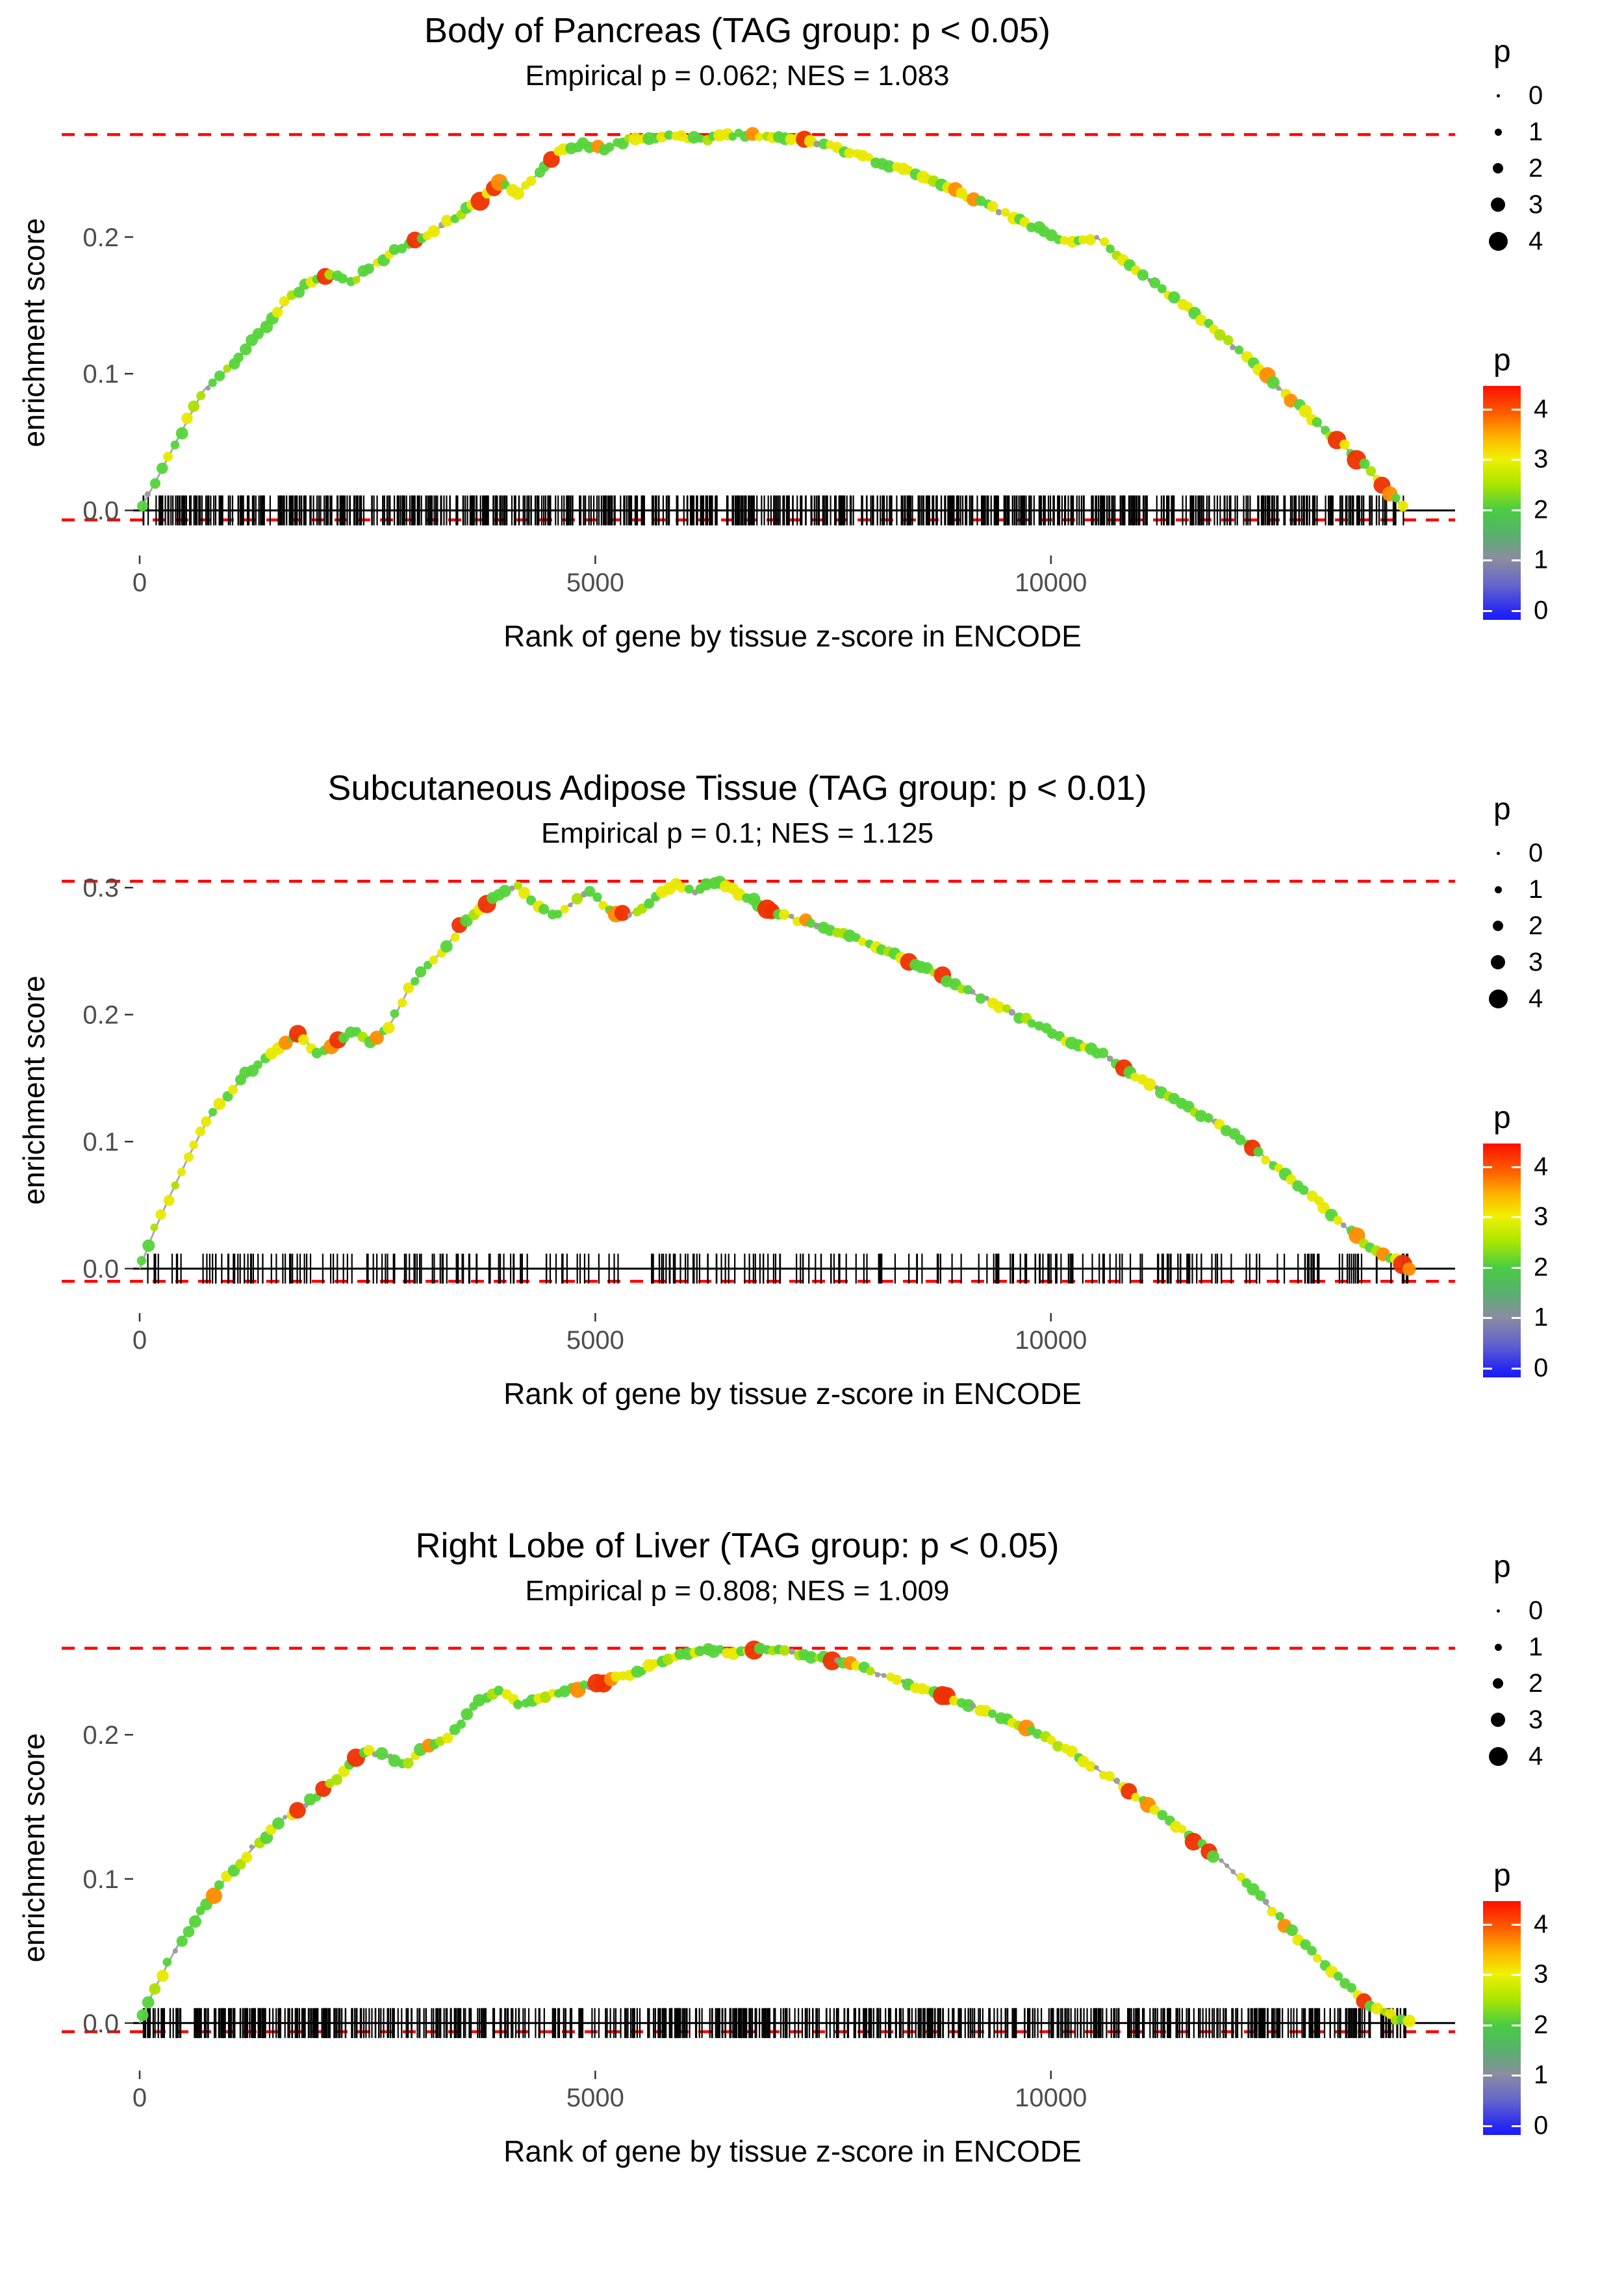  What do you see at coordinates (100, 888) in the screenshot?
I see `svg-text: 0.3` at bounding box center [100, 888].